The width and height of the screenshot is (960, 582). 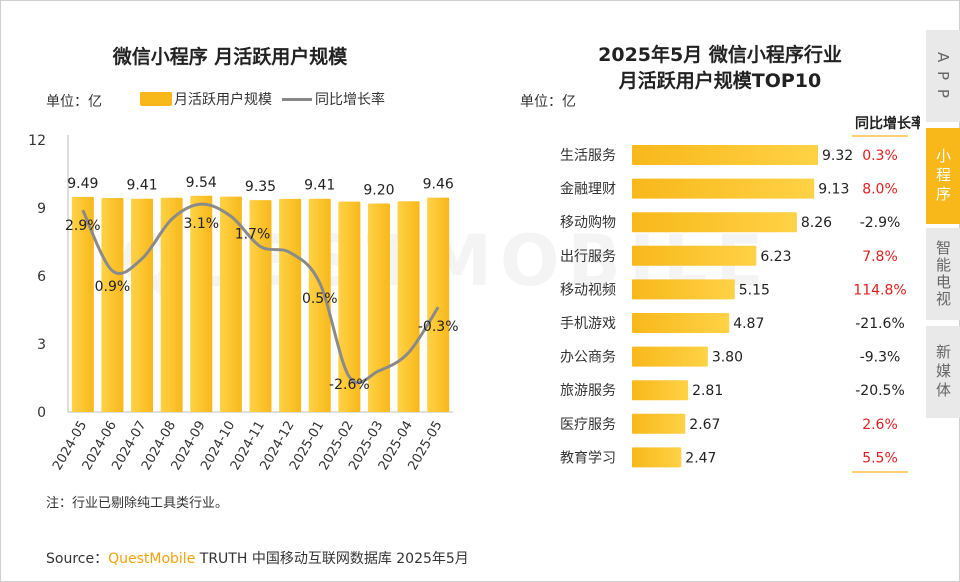 What do you see at coordinates (349, 385) in the screenshot?
I see `growth-label-9: -2.6%` at bounding box center [349, 385].